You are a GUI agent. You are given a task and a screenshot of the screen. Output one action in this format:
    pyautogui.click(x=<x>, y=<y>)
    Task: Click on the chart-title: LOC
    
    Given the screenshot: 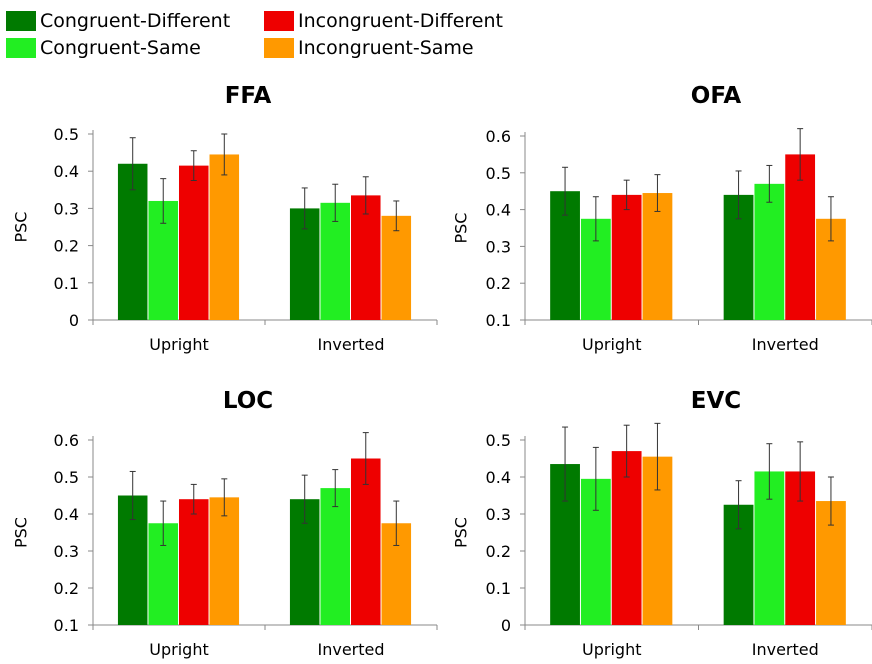 What is the action you would take?
    pyautogui.click(x=248, y=401)
    